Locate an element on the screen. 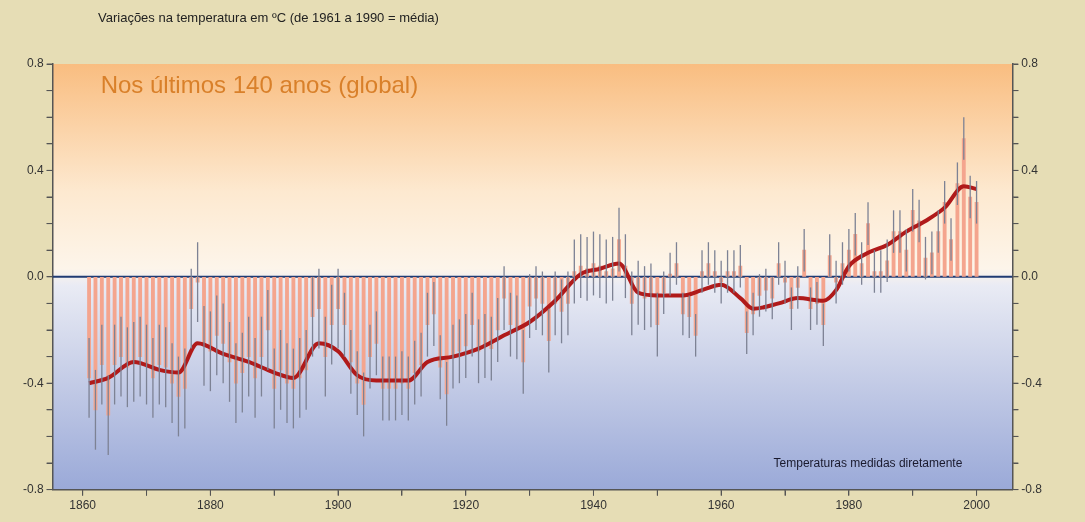 The image size is (1085, 522). y-tick-label: -0.4 is located at coordinates (33, 382).